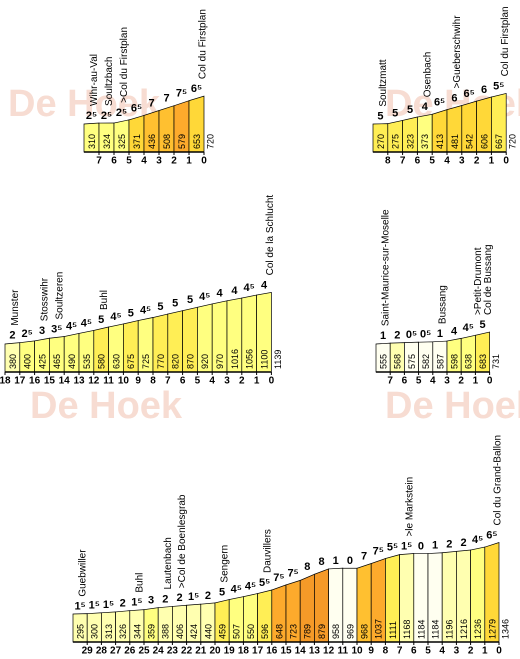  I want to click on altitude-label: 508, so click(167, 141).